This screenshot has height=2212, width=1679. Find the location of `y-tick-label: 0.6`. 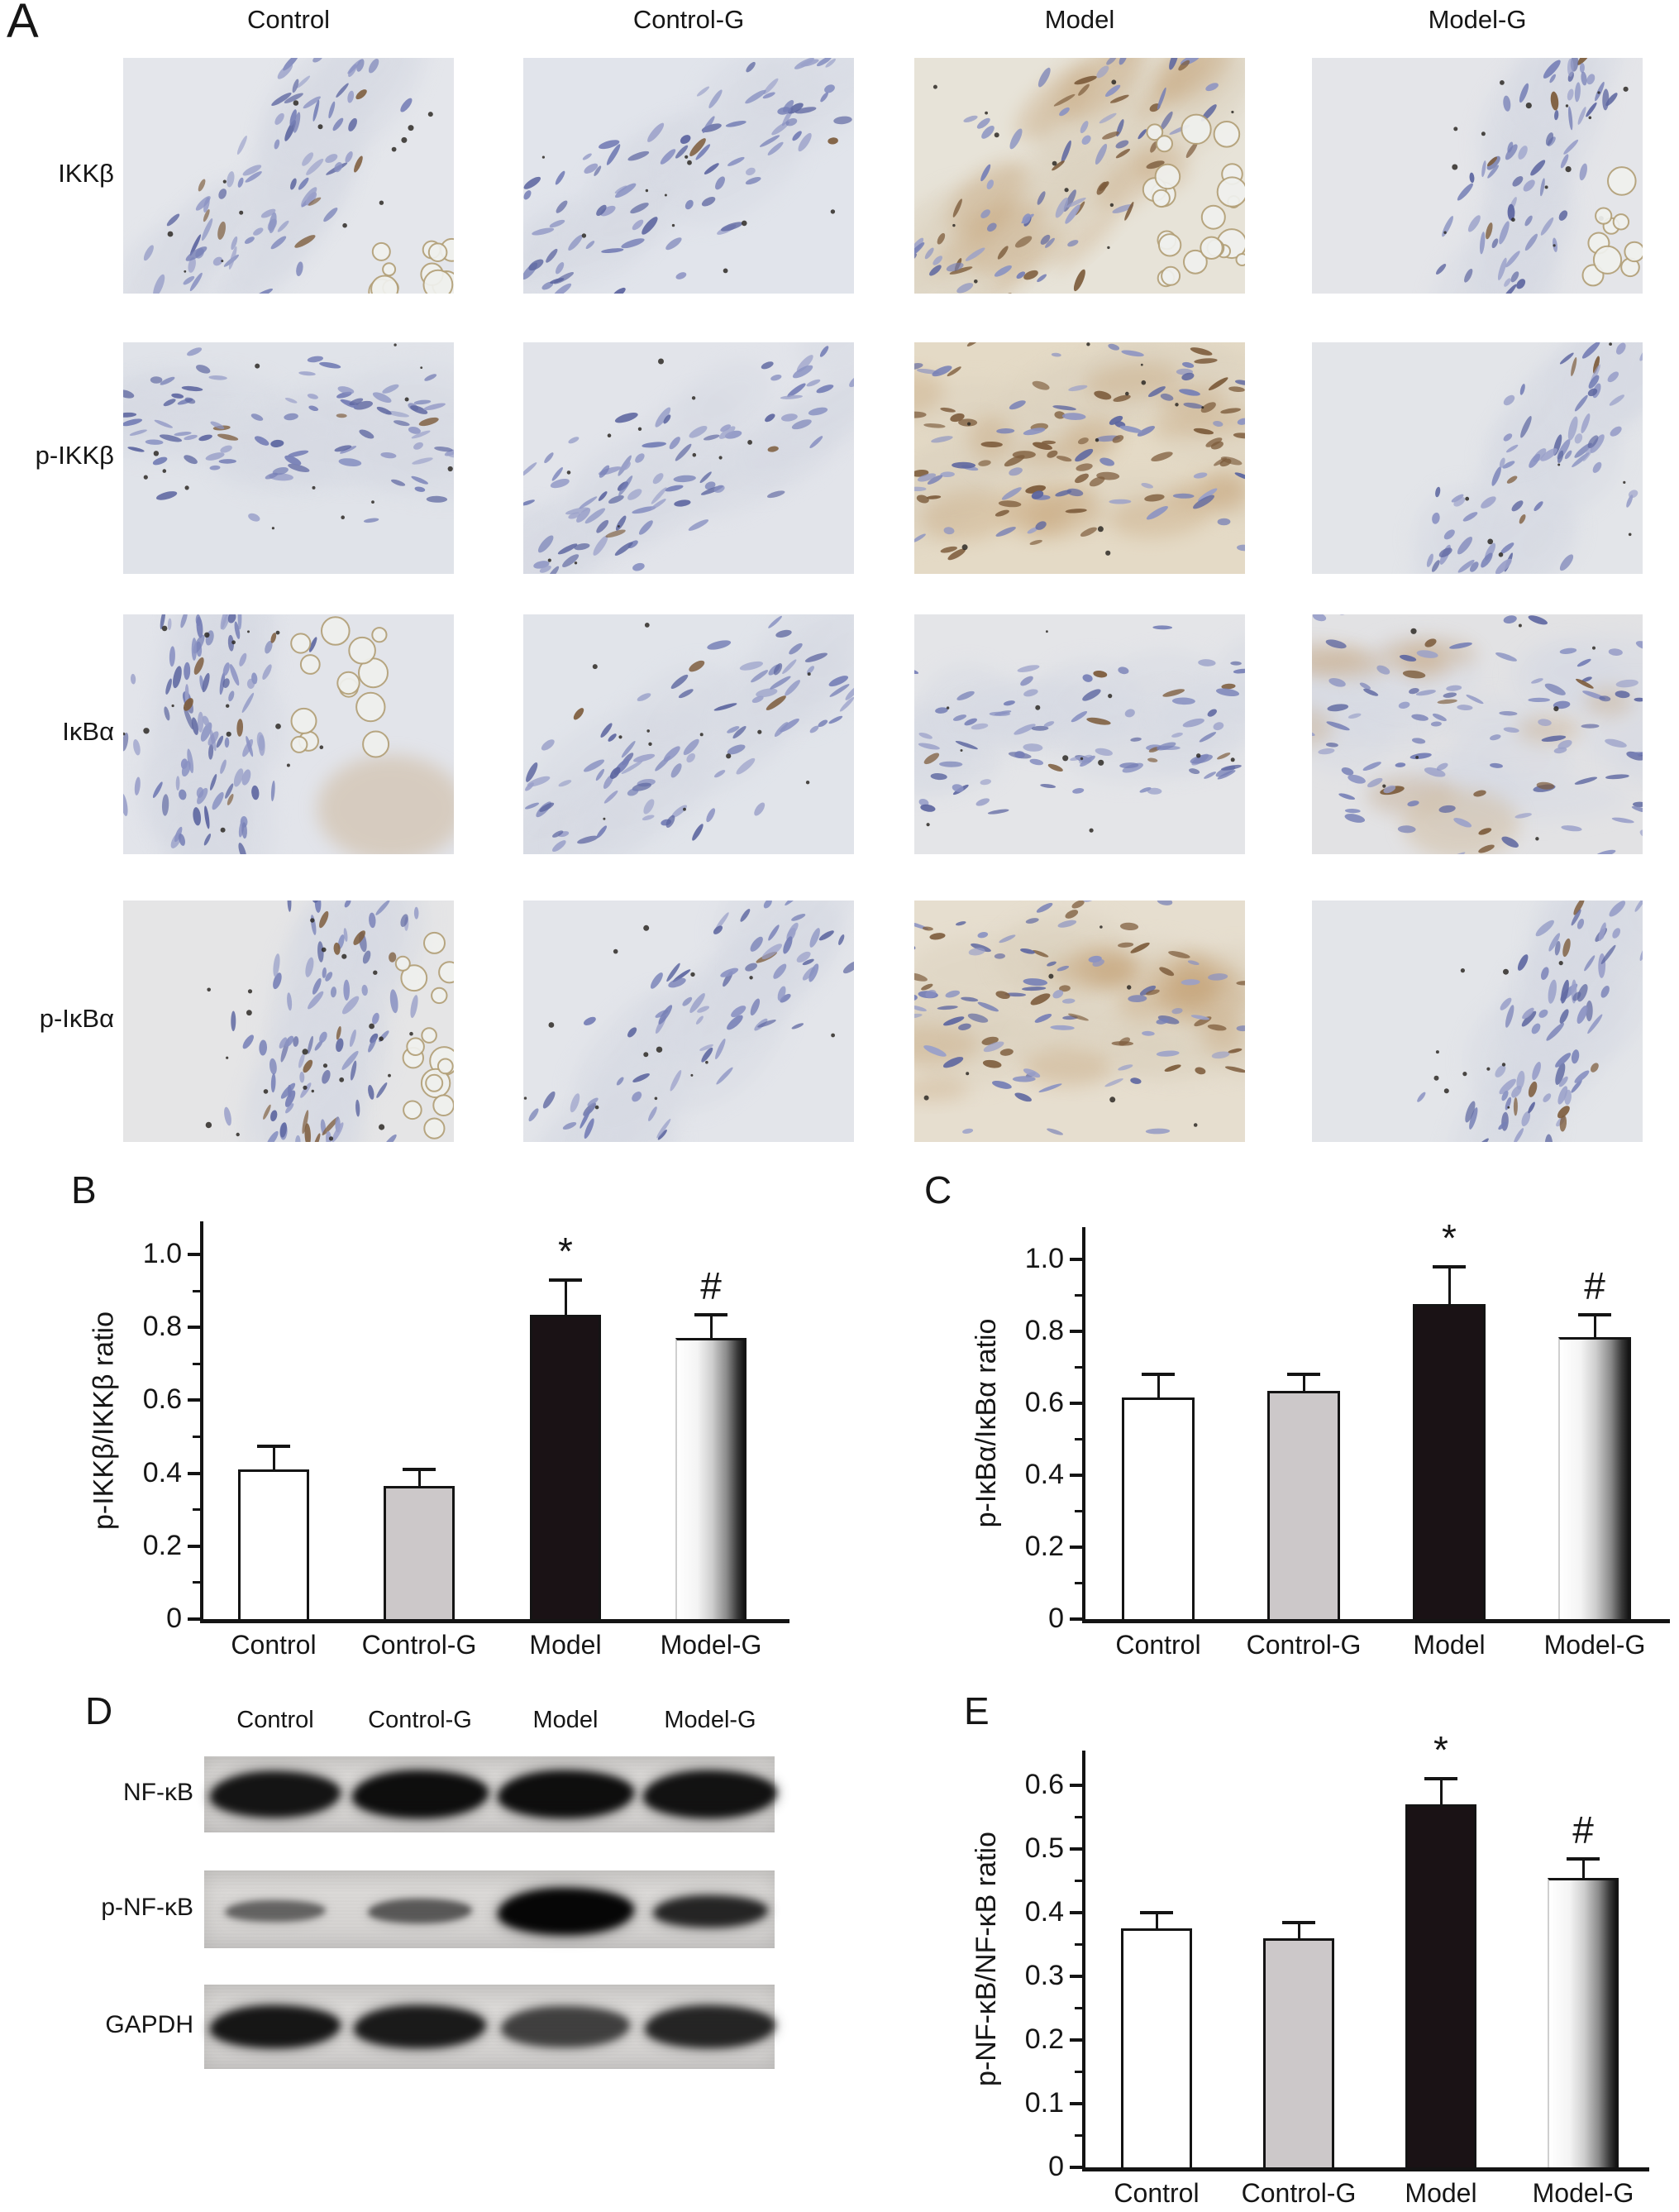

y-tick-label: 0.6 is located at coordinates (1044, 1403).